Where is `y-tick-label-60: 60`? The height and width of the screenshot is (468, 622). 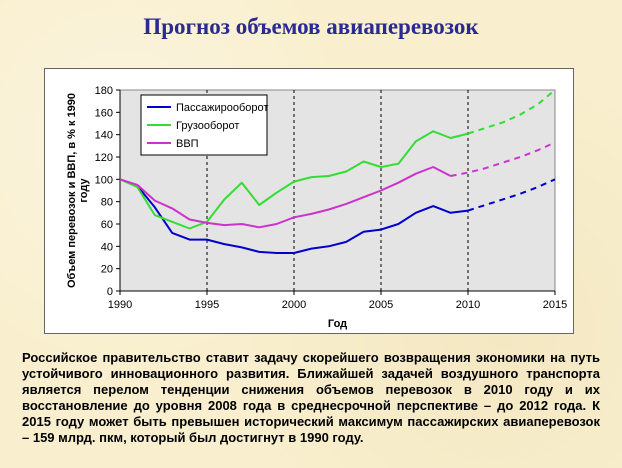
y-tick-label-60: 60 is located at coordinates (107, 225).